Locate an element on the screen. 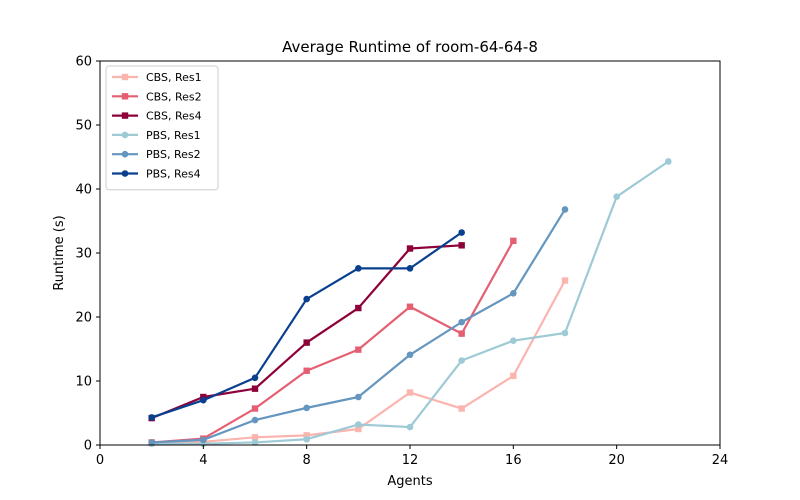  y-tick-label: 50 is located at coordinates (83, 126).